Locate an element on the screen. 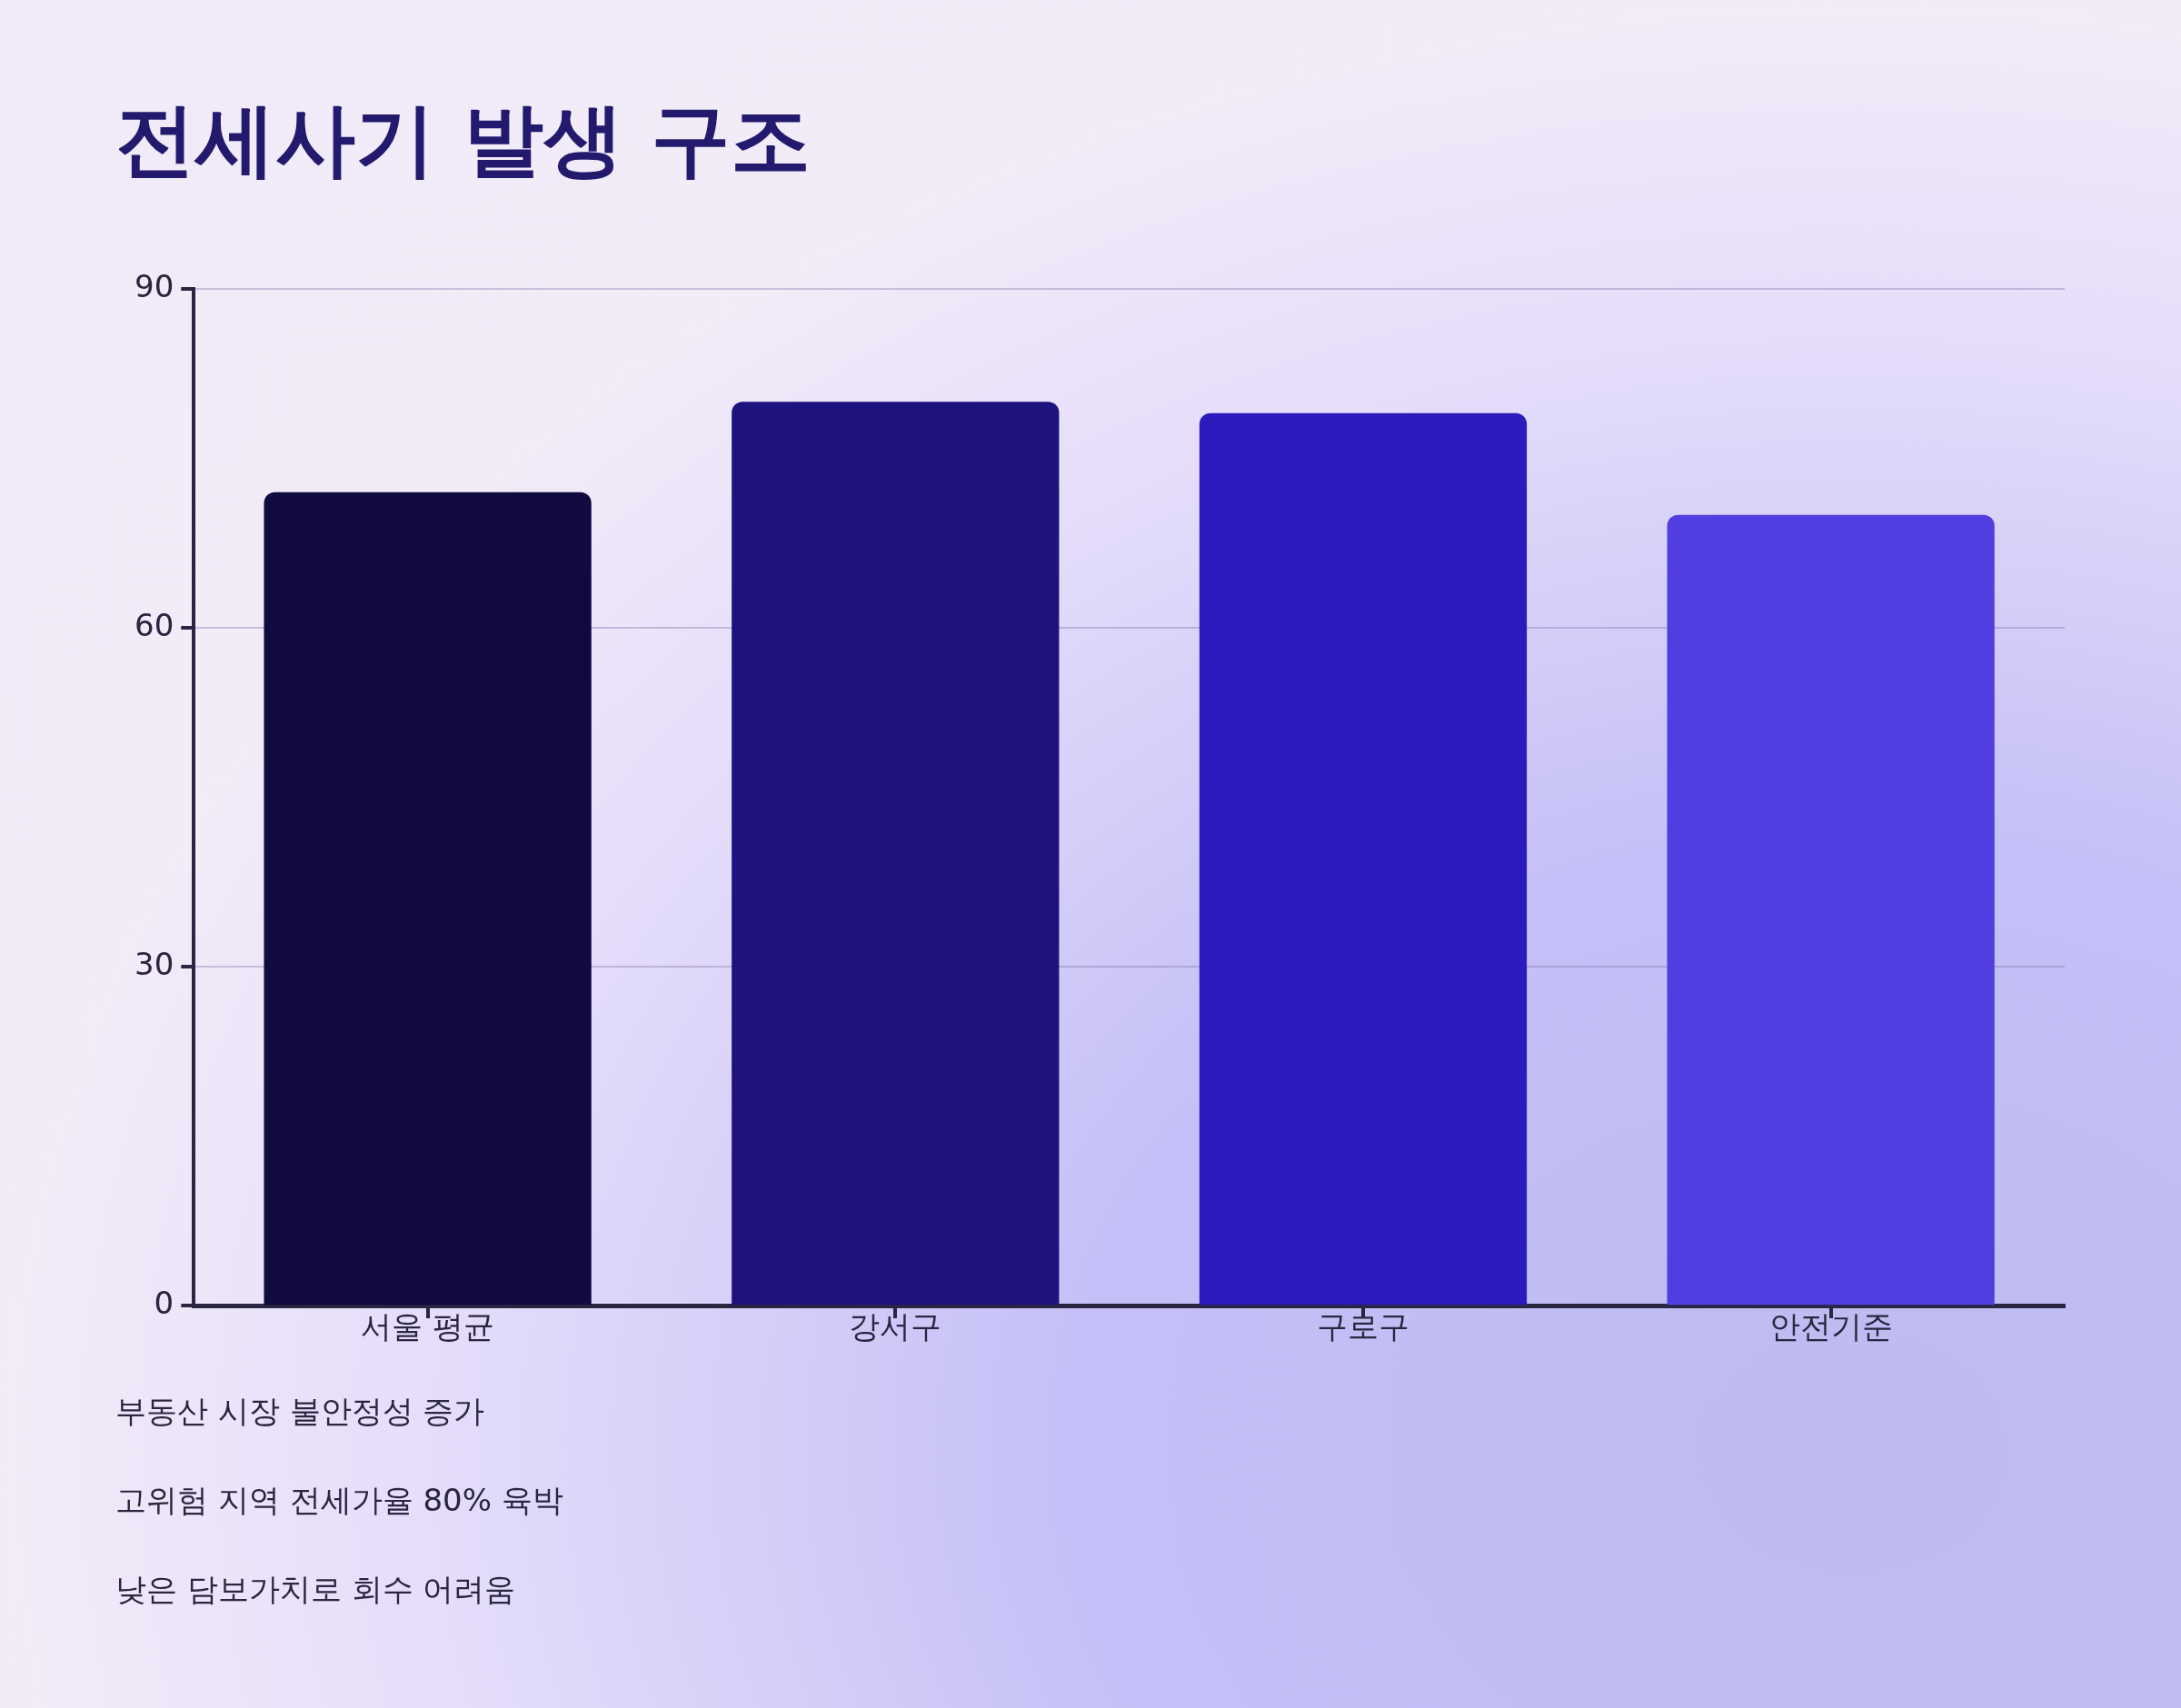  text: 낮은 담보가치로 회수 어려움 is located at coordinates (316, 1589).